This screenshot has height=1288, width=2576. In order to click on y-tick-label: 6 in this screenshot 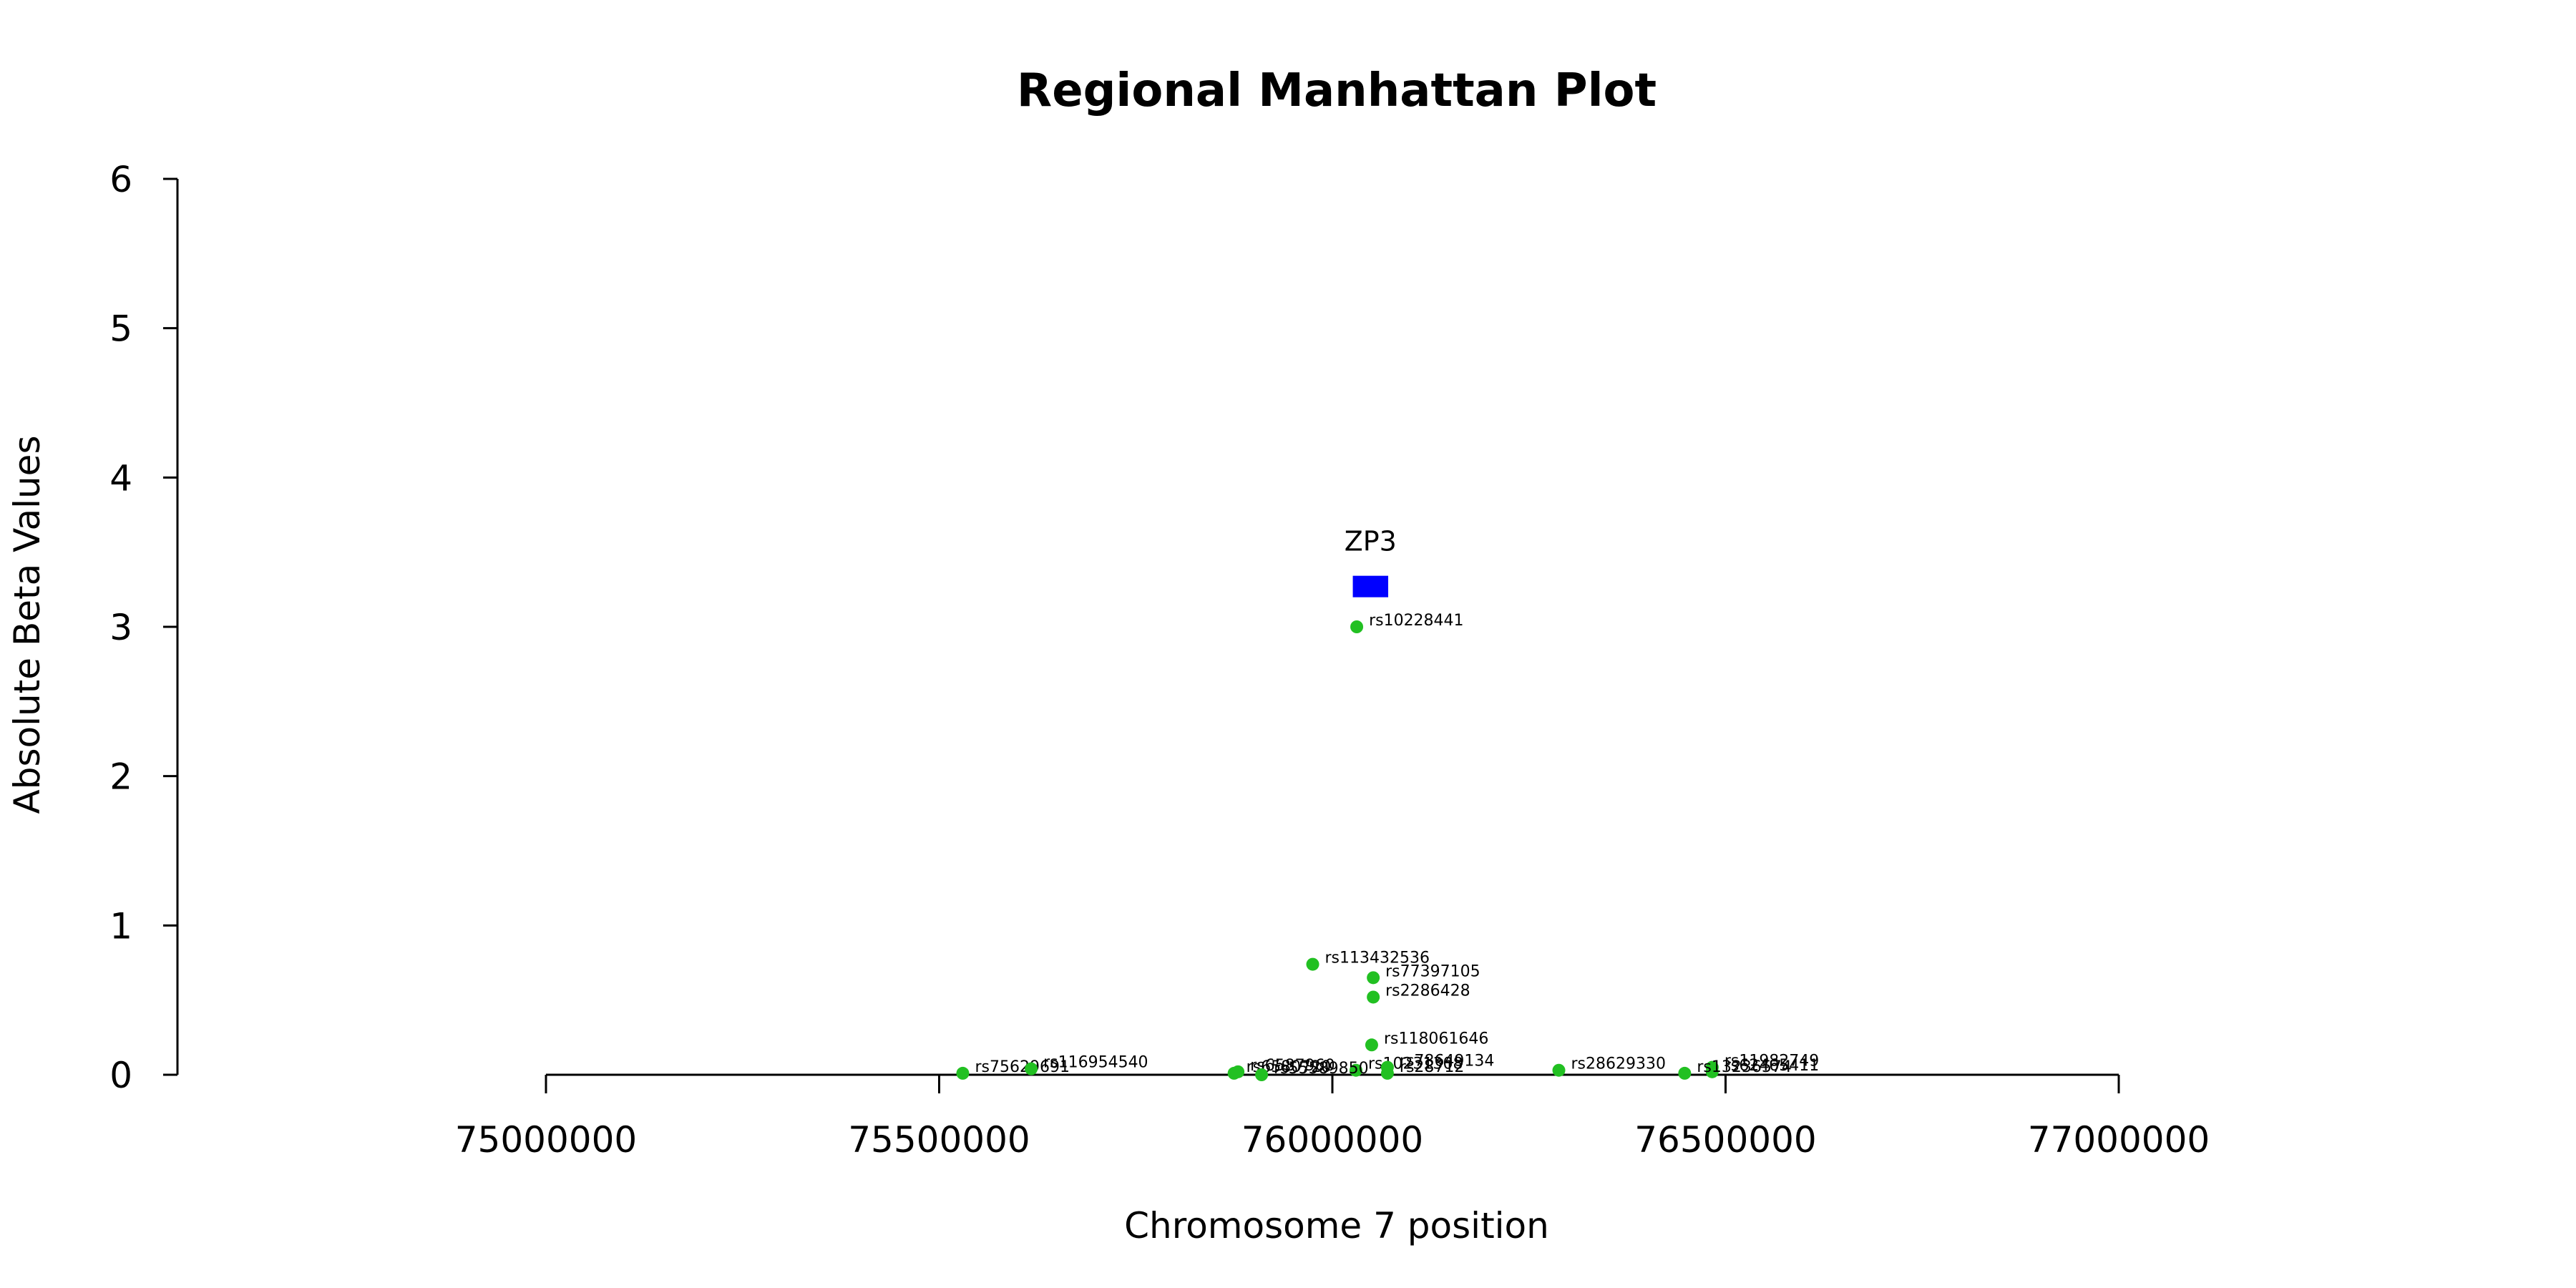, I will do `click(120, 179)`.